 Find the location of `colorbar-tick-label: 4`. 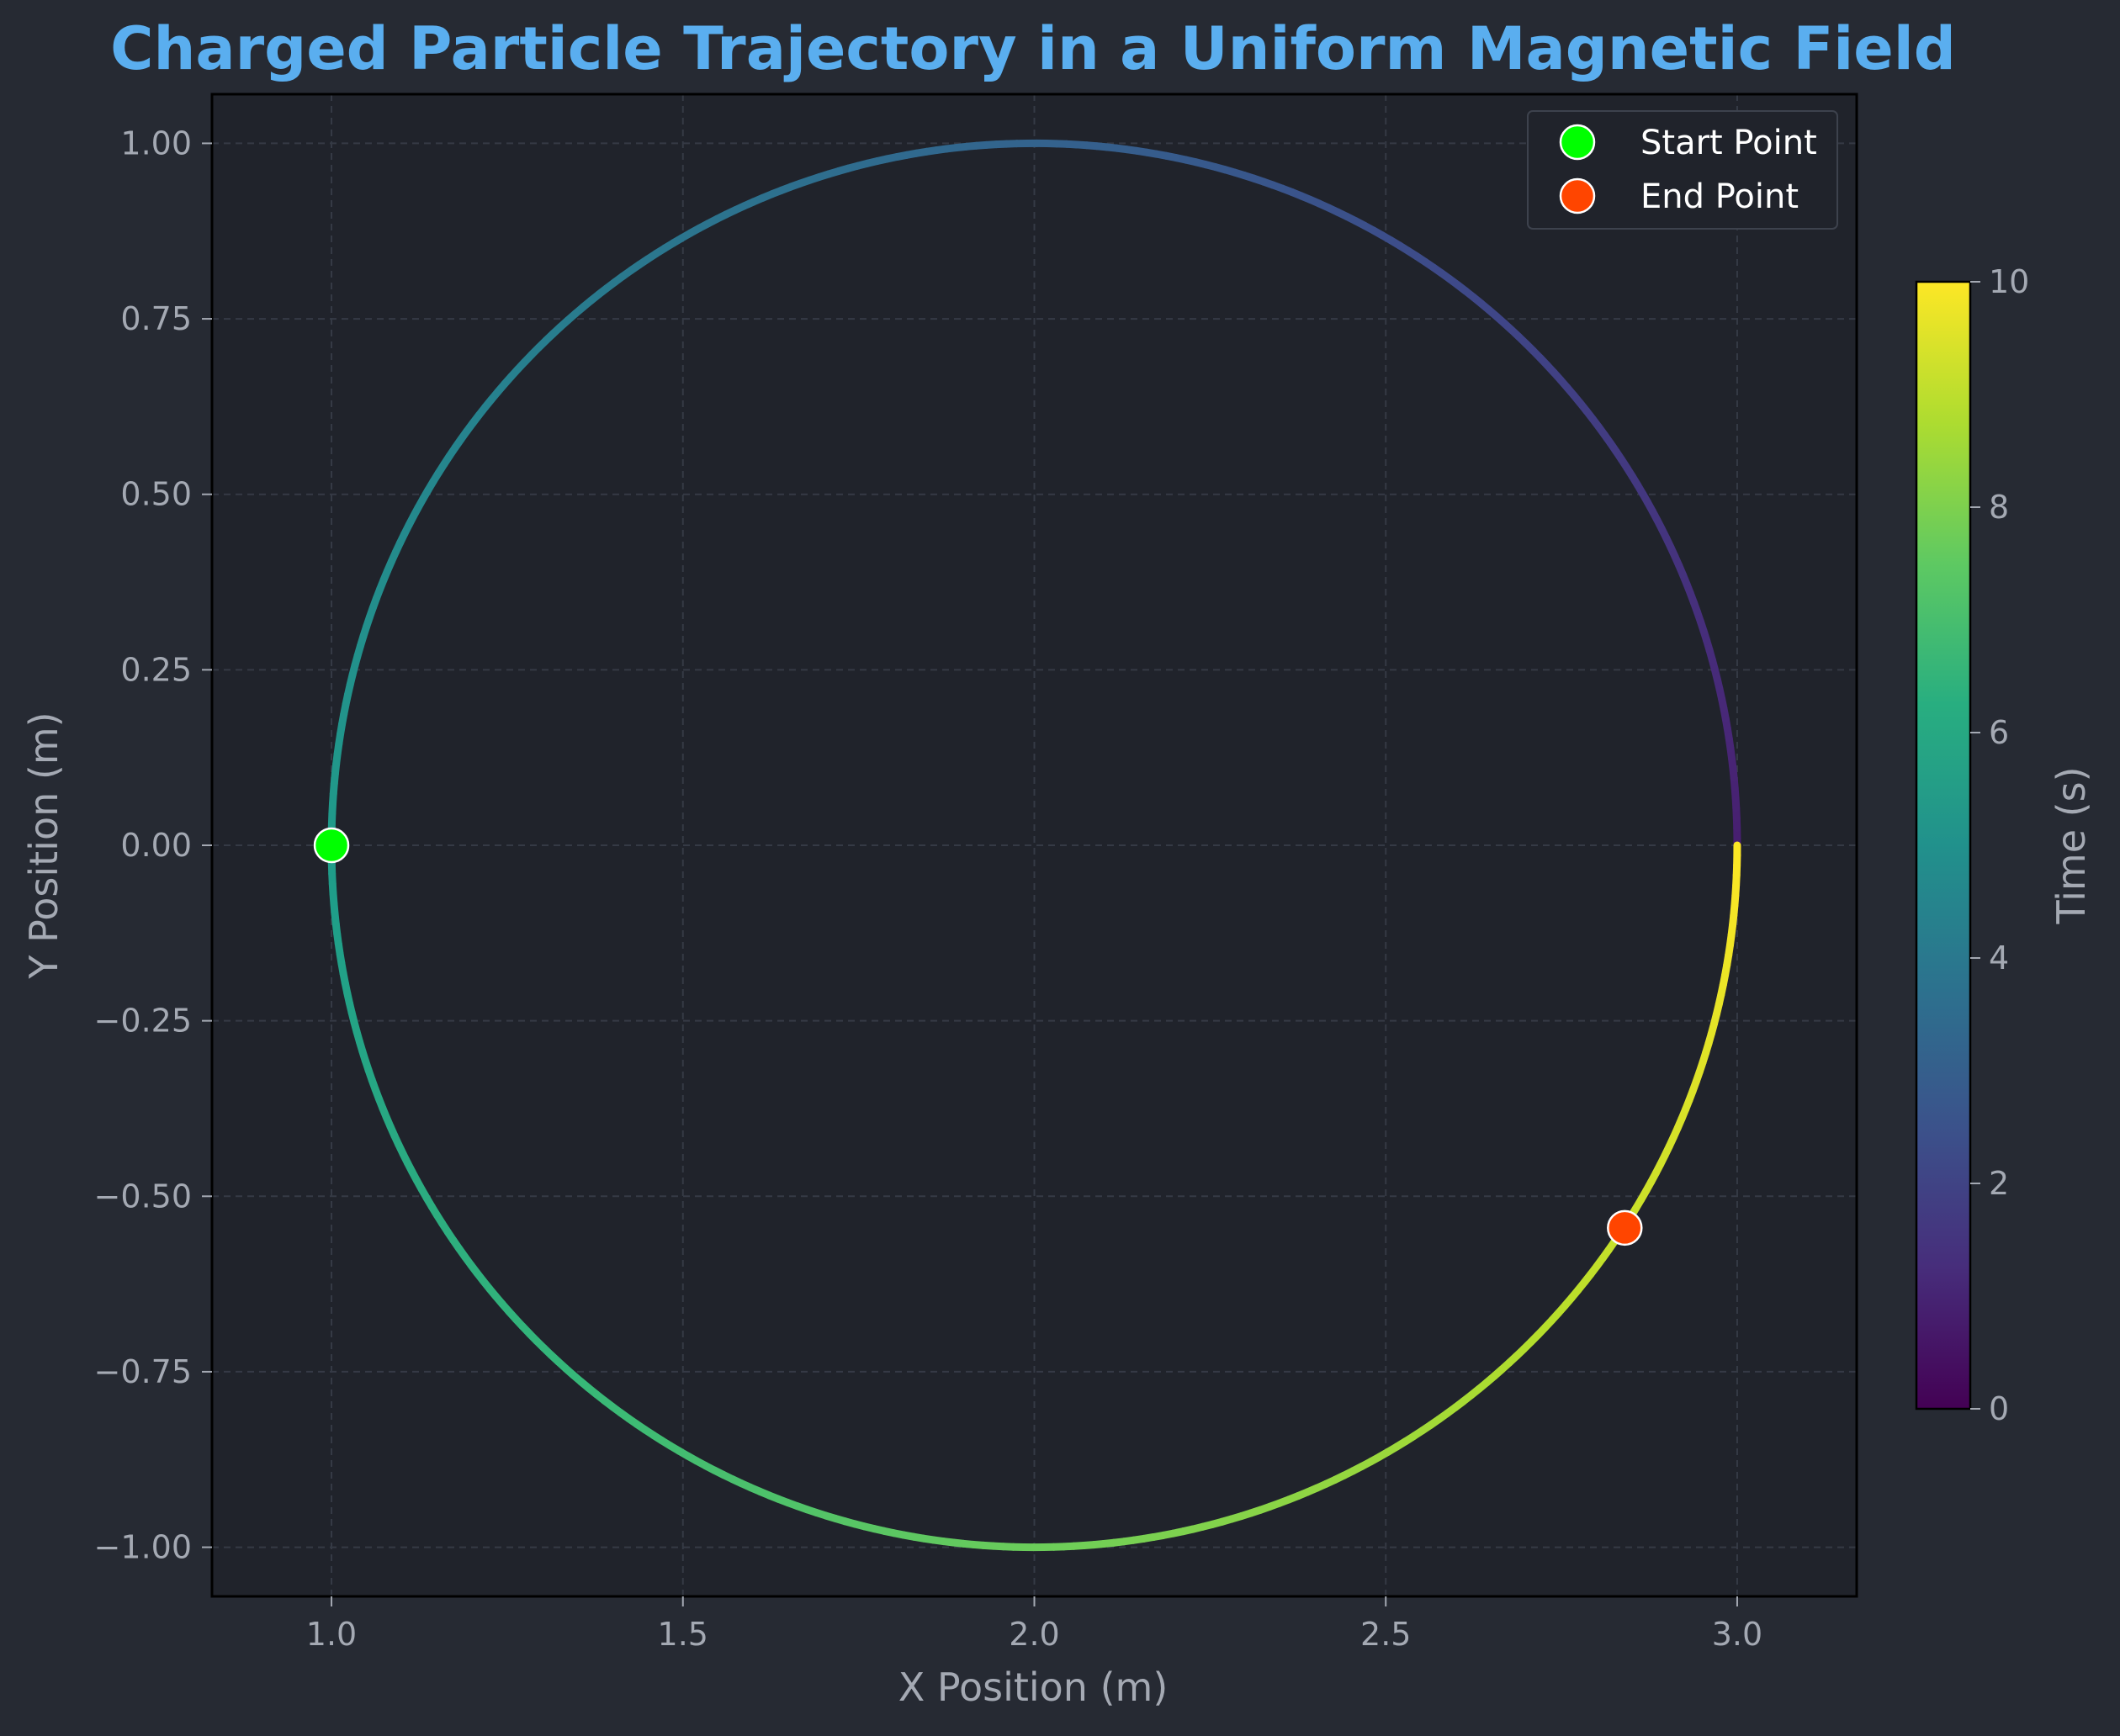

colorbar-tick-label: 4 is located at coordinates (1999, 958).